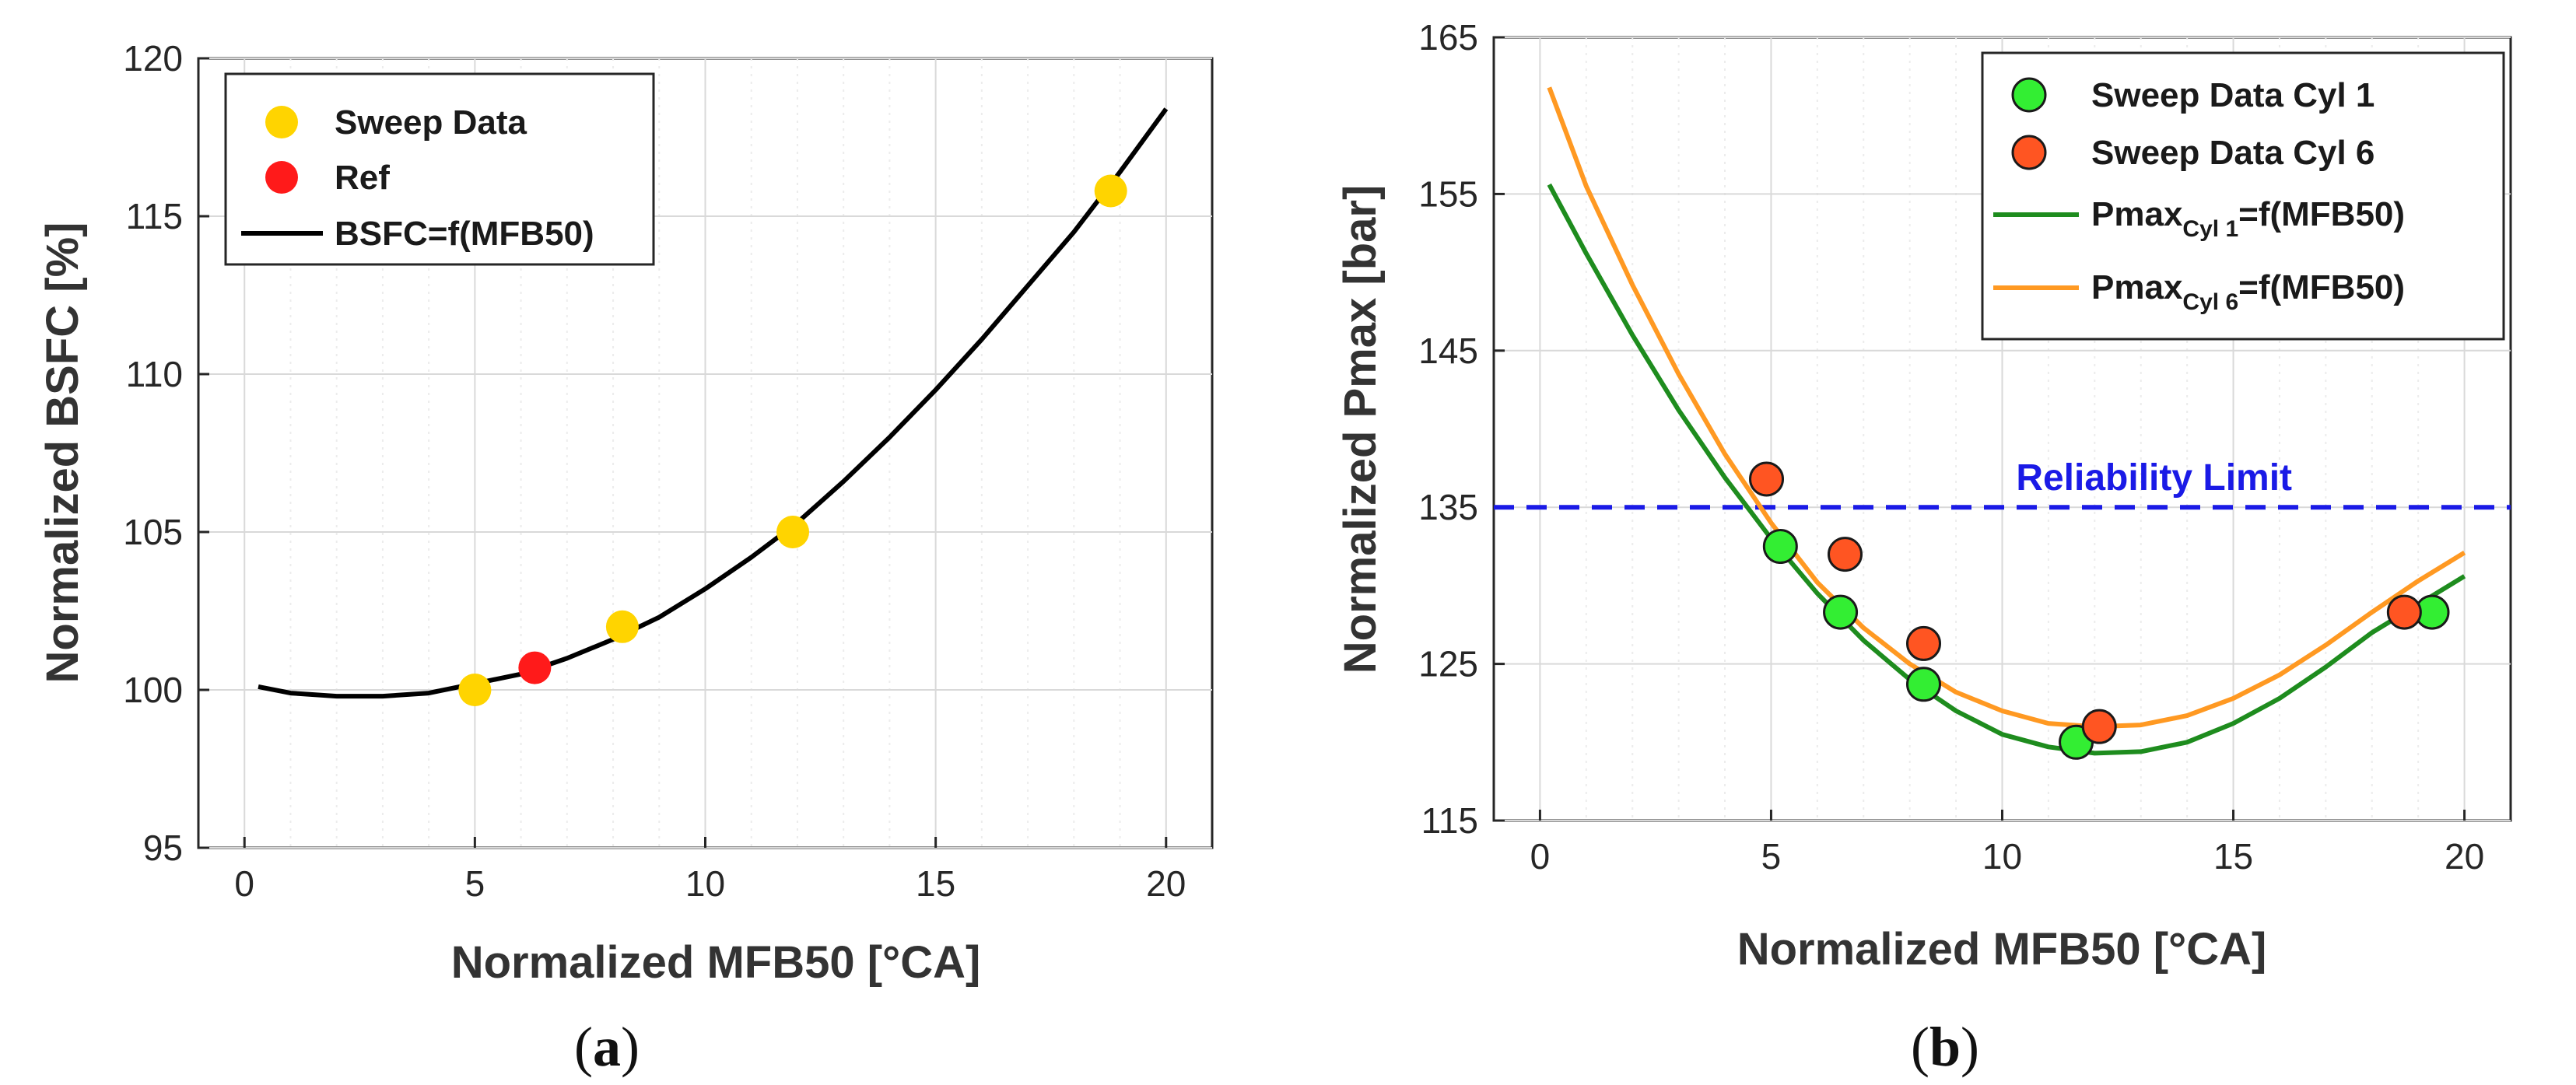  I want to click on y-tick-label-120: 120, so click(153, 59).